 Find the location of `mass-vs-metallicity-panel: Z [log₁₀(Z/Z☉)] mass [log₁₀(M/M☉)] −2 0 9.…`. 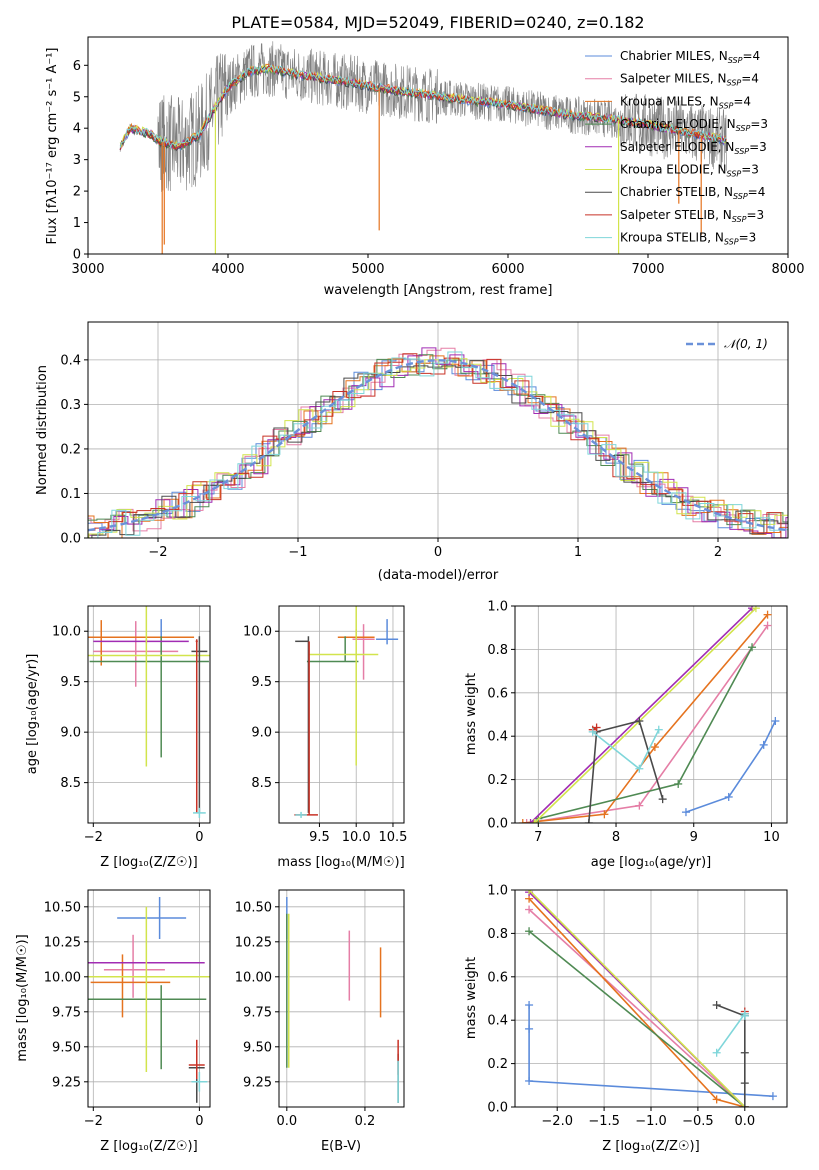

mass-vs-metallicity-panel: Z [log₁₀(Z/Z☉)] mass [log₁₀(M/M☉)] −2 0 9.… is located at coordinates (113, 1021).